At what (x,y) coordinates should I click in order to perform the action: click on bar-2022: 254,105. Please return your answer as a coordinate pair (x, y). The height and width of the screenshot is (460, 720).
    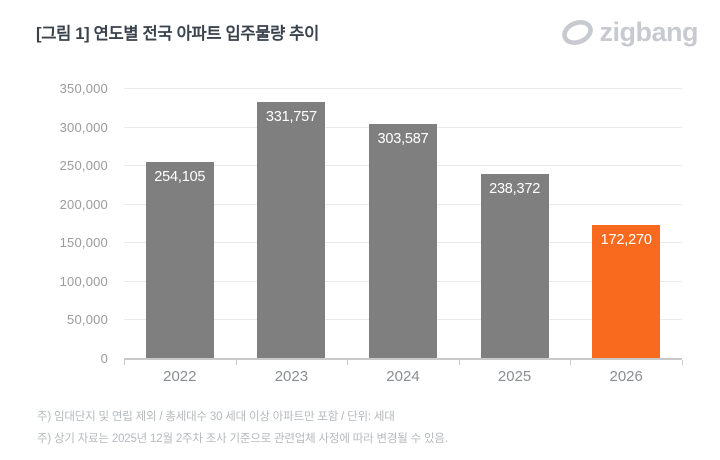
    Looking at the image, I should click on (179, 259).